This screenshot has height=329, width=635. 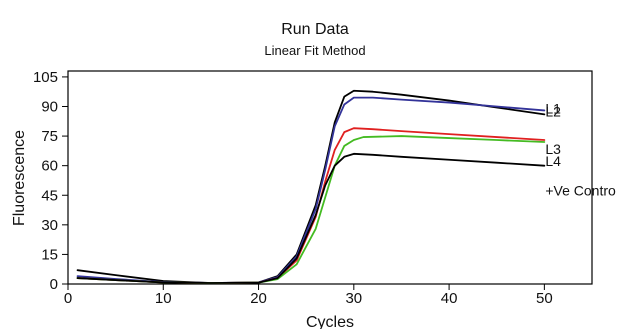 I want to click on y-tick-label-6: 90, so click(x=49, y=107).